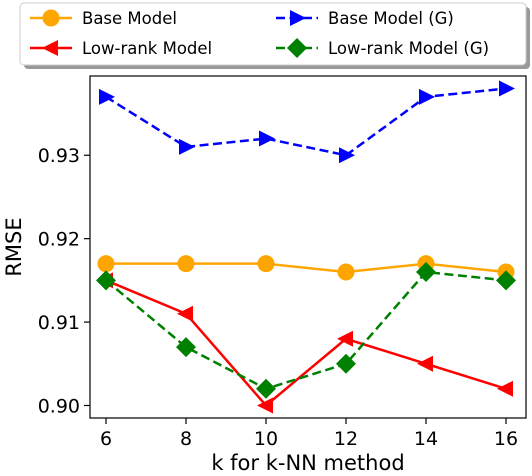  Describe the element at coordinates (186, 439) in the screenshot. I see `x-tick-label-1: 8` at that location.